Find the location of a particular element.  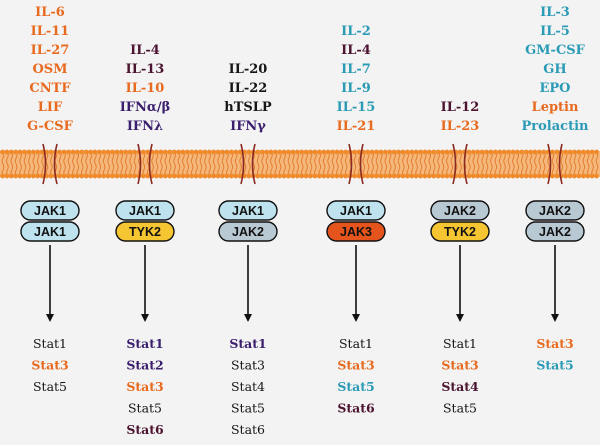

lipid-tails is located at coordinates (300, 164).